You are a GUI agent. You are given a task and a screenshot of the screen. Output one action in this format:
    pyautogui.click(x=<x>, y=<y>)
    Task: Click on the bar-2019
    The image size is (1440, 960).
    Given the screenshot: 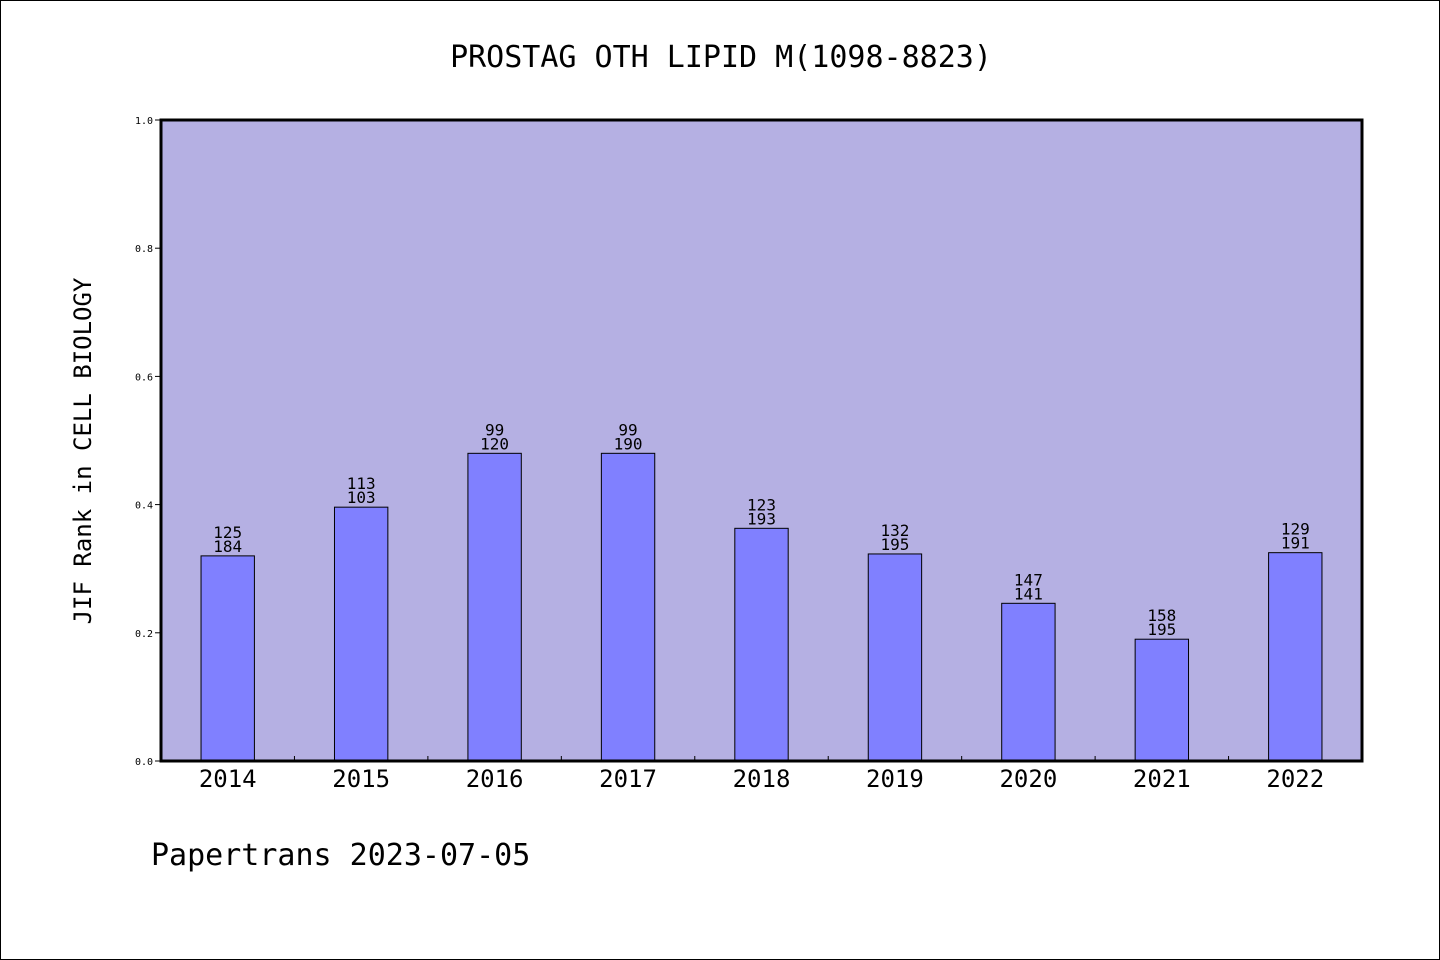 What is the action you would take?
    pyautogui.click(x=895, y=657)
    